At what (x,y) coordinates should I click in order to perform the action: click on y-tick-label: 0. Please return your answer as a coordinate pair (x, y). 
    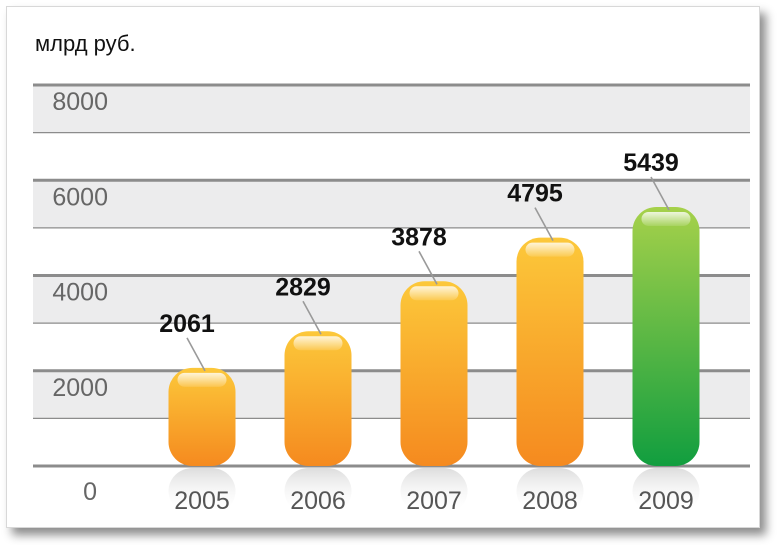
    Looking at the image, I should click on (90, 492).